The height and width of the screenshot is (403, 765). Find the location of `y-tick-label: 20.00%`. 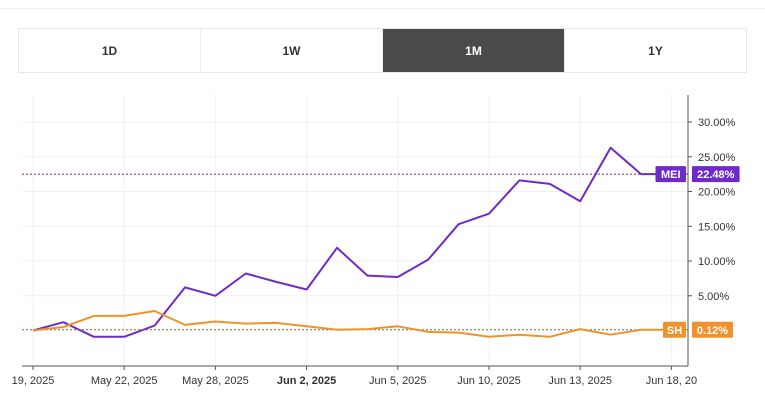

y-tick-label: 20.00% is located at coordinates (717, 193).